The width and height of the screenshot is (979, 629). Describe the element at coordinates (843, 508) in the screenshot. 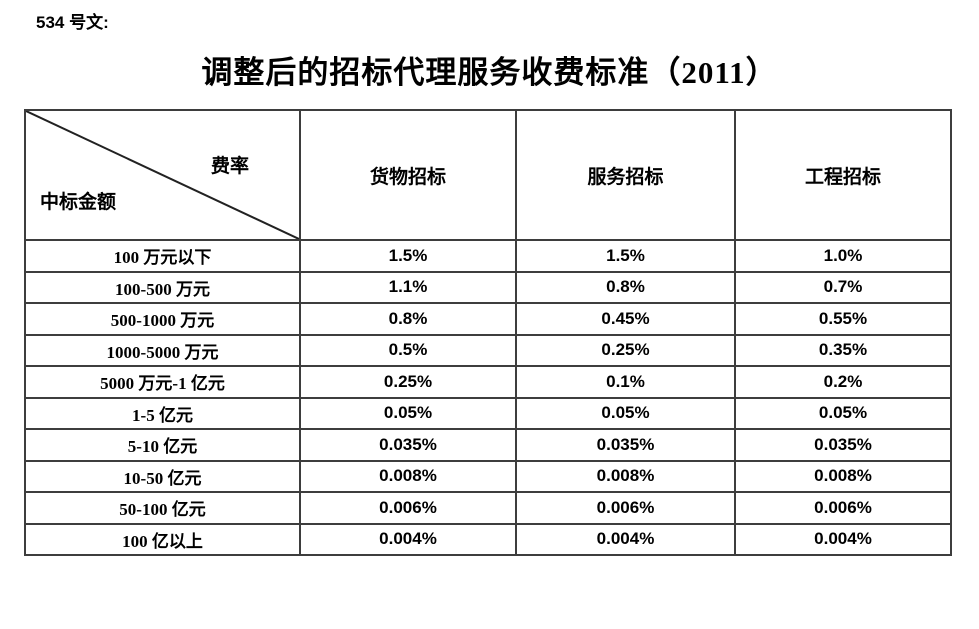

I see `engineering-rate-cell: 0.006%` at that location.